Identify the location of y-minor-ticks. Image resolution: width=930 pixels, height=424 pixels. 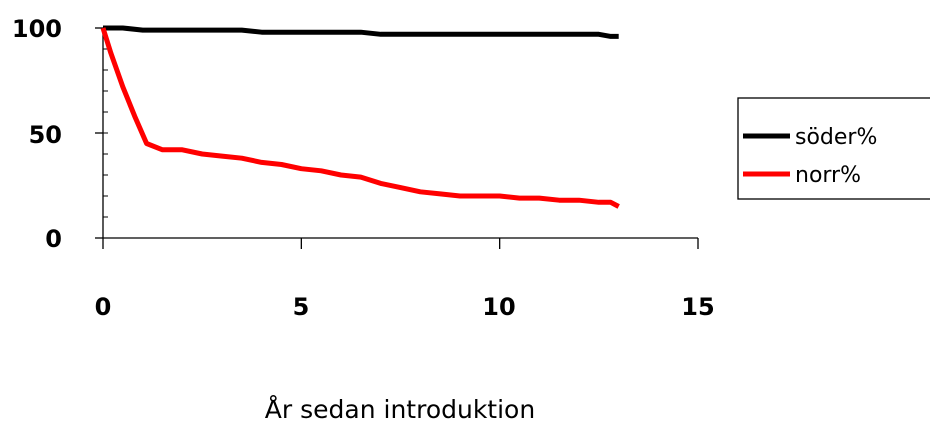
(105, 133).